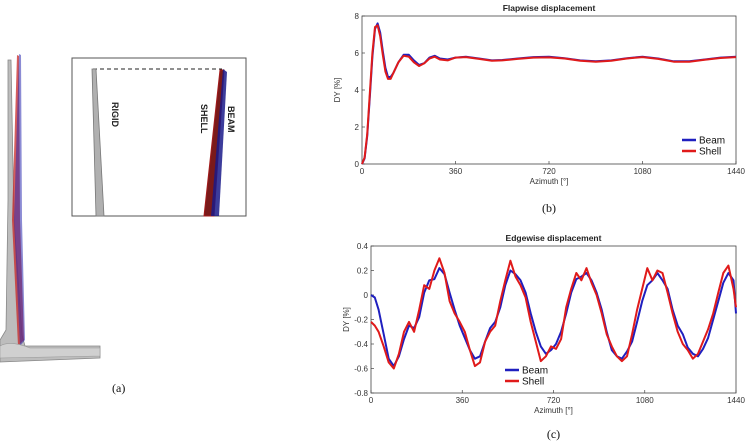 This screenshot has width=752, height=446. Describe the element at coordinates (361, 369) in the screenshot. I see `y-tick-label: -0.6` at that location.